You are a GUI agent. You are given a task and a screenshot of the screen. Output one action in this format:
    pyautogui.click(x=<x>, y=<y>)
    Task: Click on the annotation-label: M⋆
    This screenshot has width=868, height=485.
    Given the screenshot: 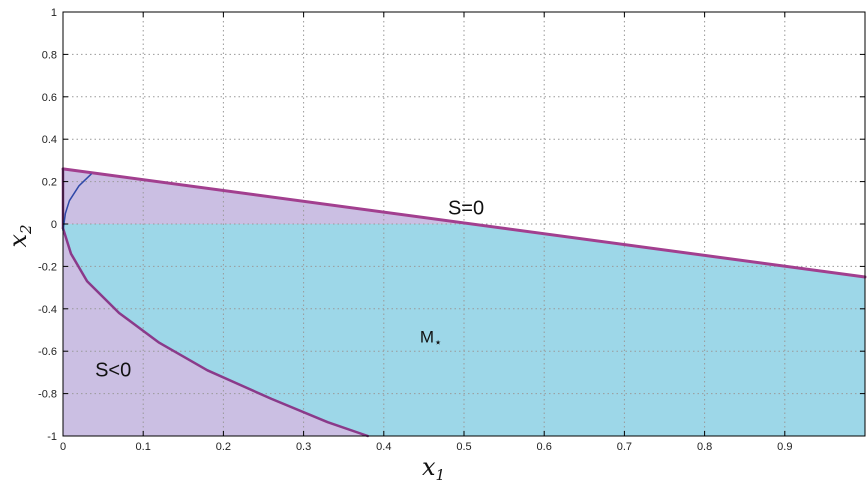 What is the action you would take?
    pyautogui.click(x=431, y=339)
    